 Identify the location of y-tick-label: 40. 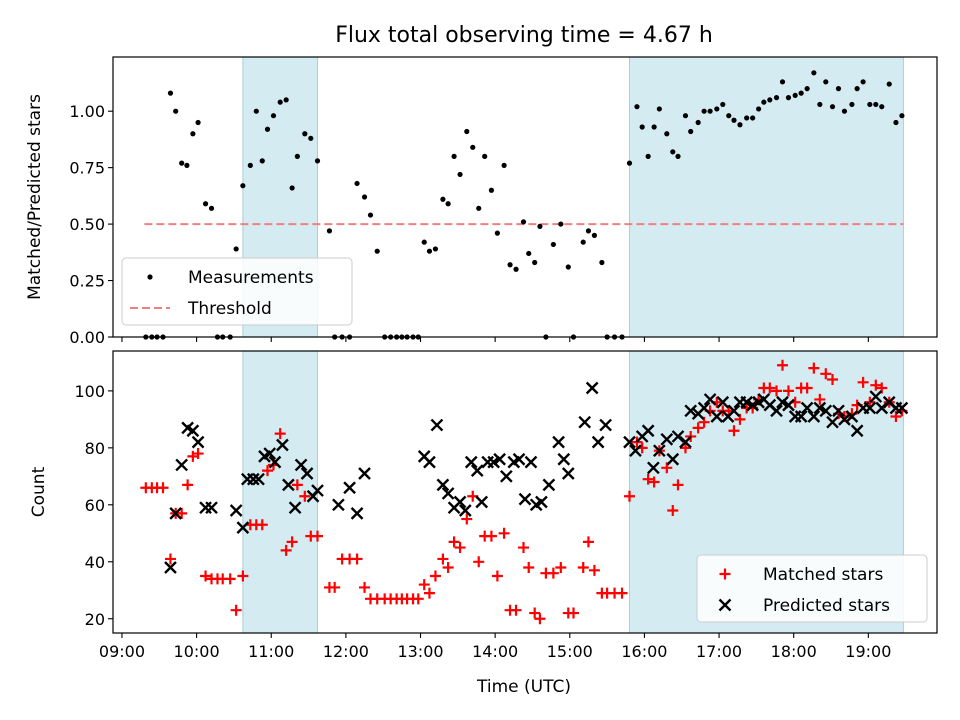
(95, 562).